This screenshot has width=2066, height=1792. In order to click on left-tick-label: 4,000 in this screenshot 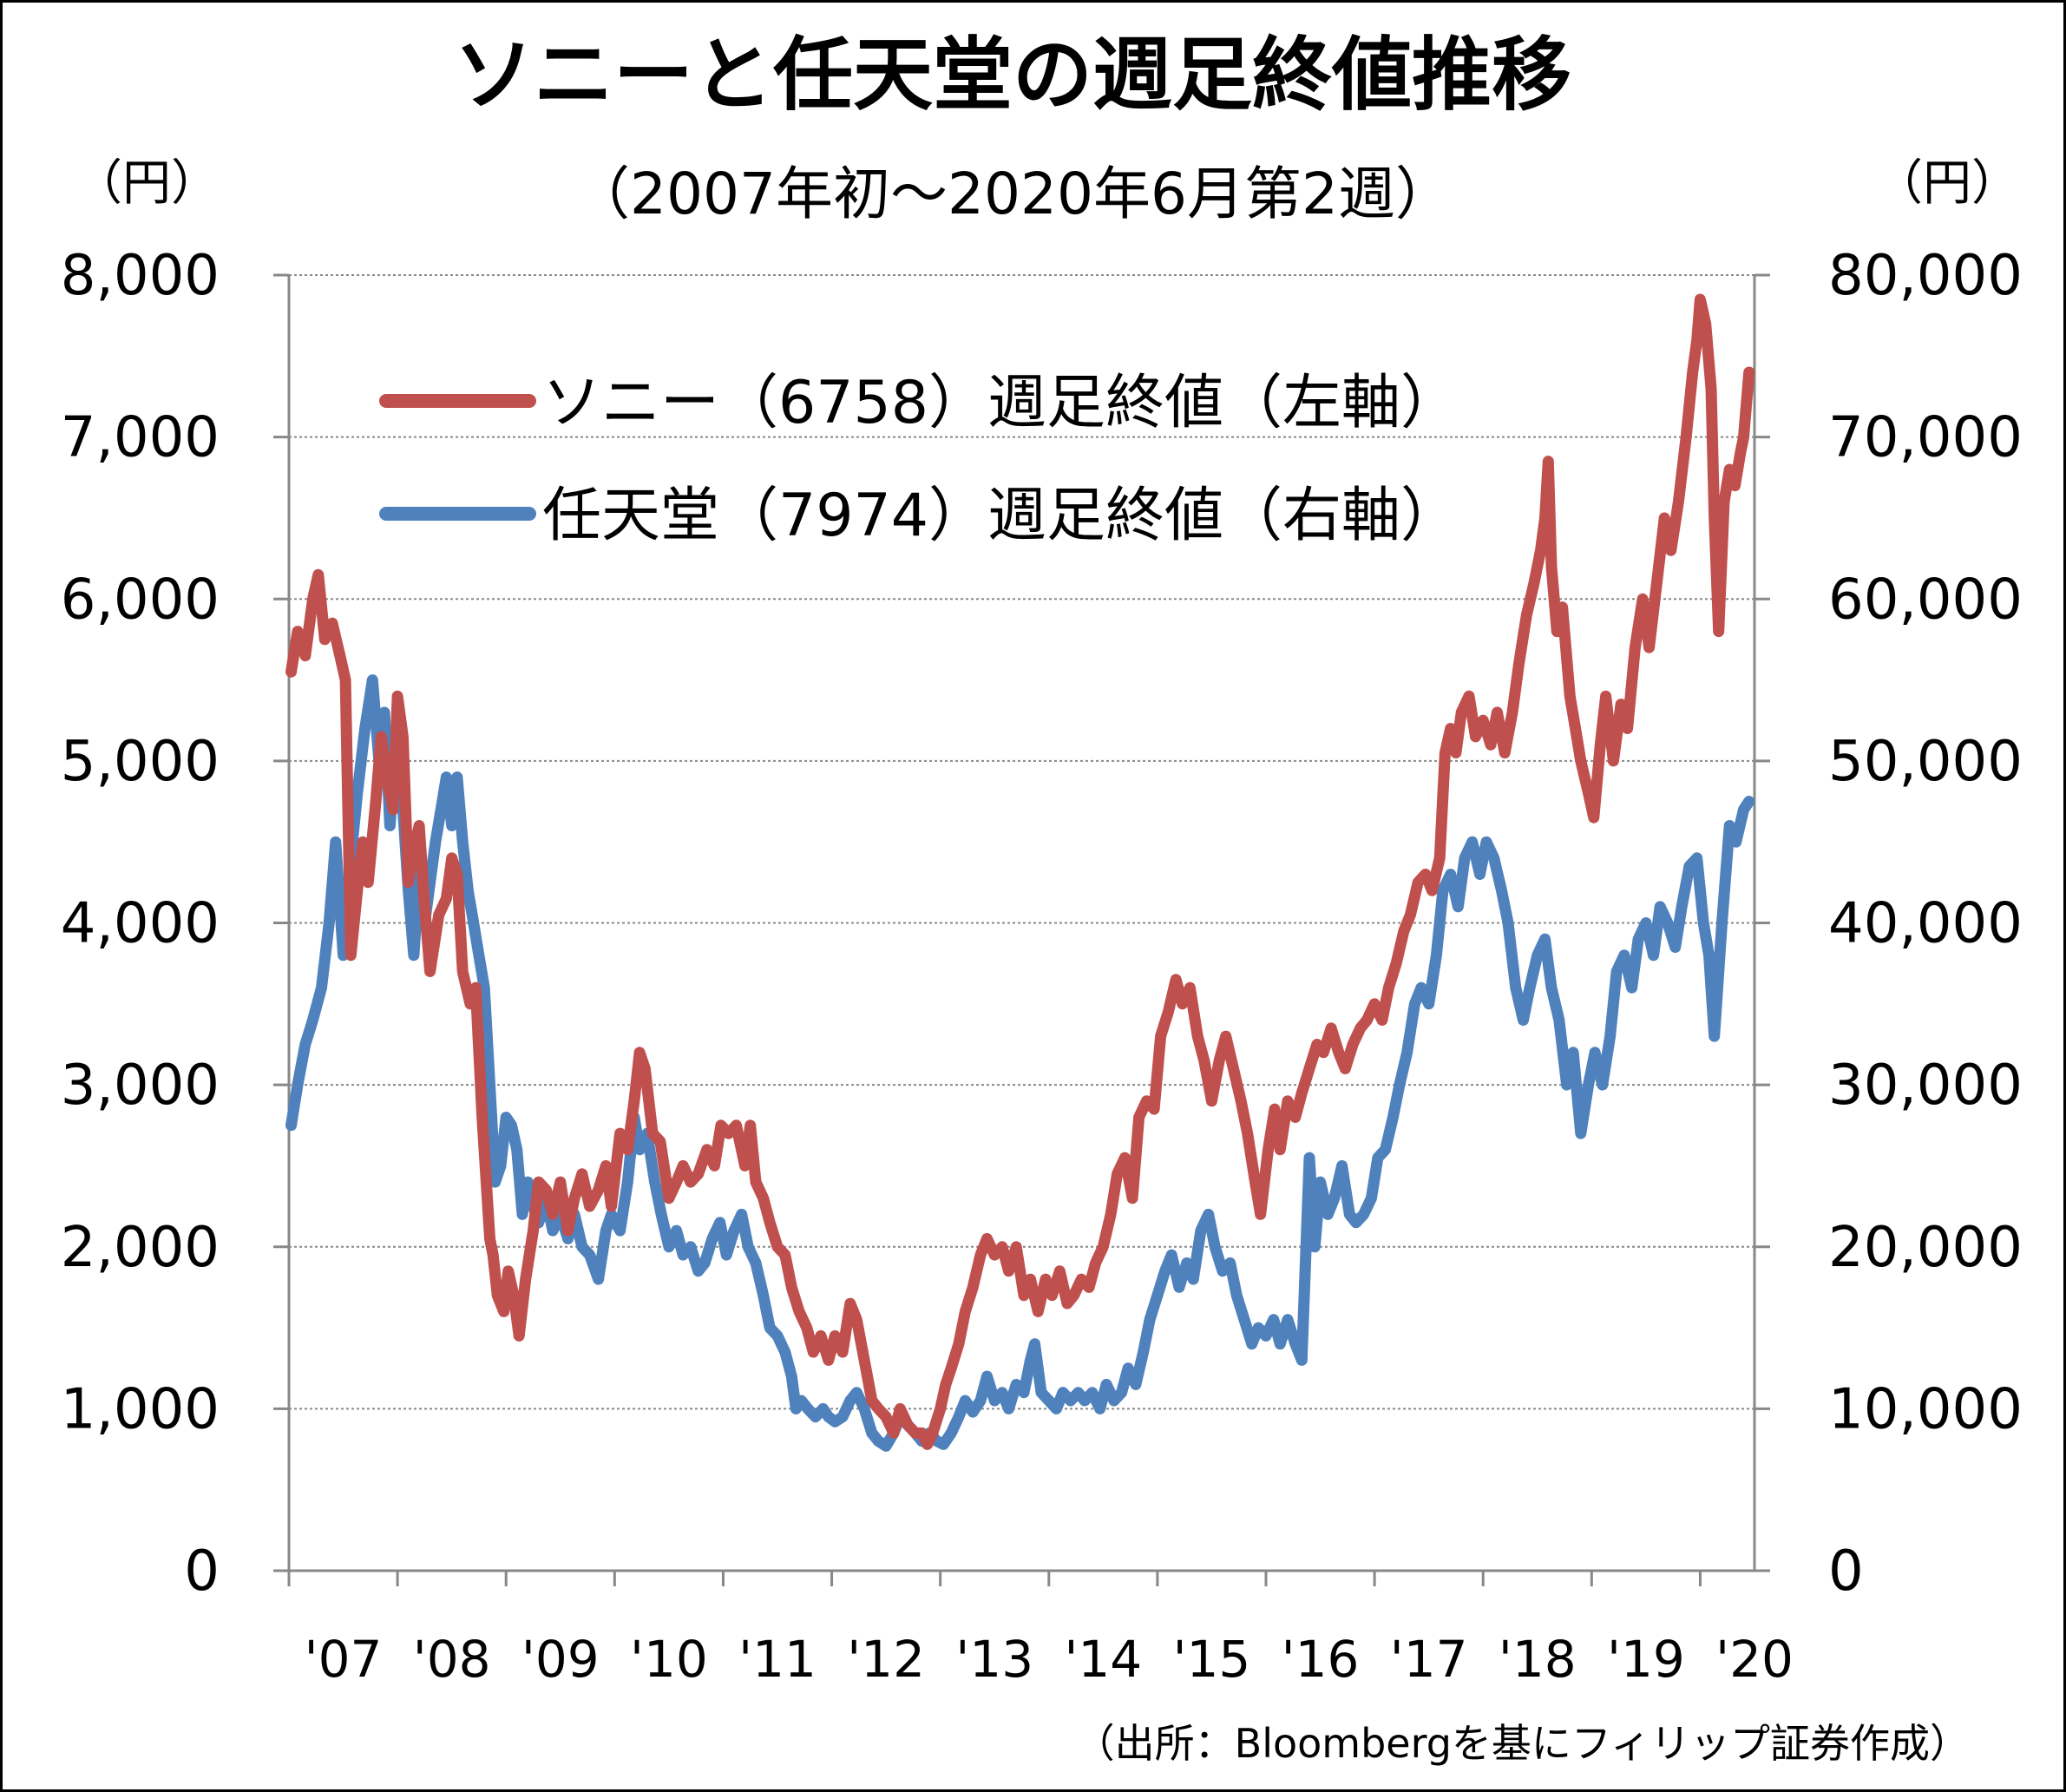, I will do `click(140, 924)`.